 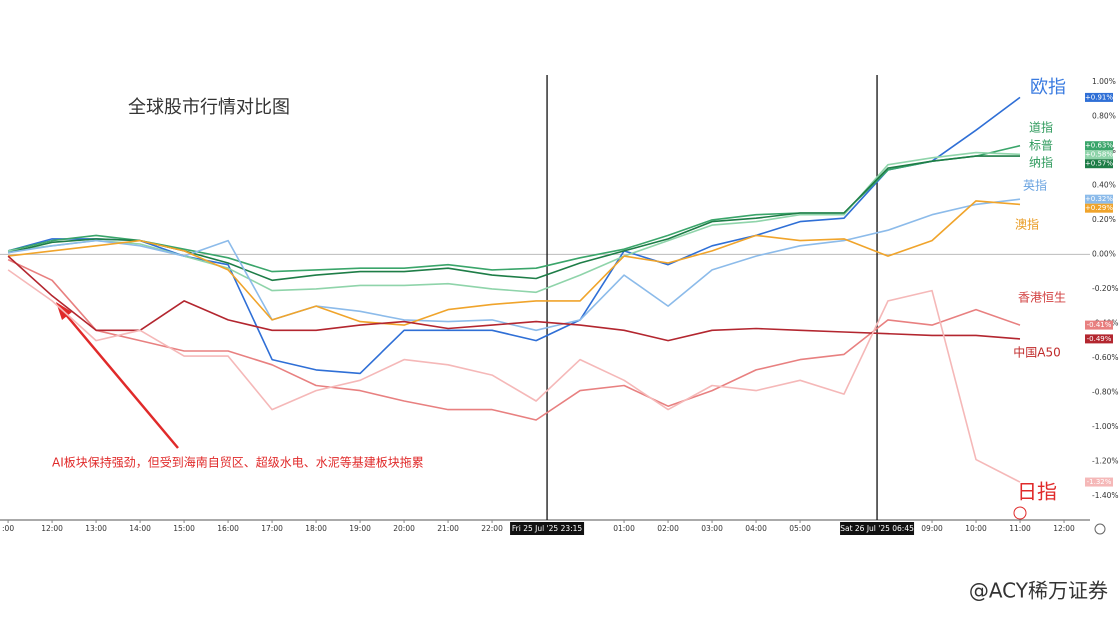 What do you see at coordinates (1035, 185) in the screenshot?
I see `series-label: 英指` at bounding box center [1035, 185].